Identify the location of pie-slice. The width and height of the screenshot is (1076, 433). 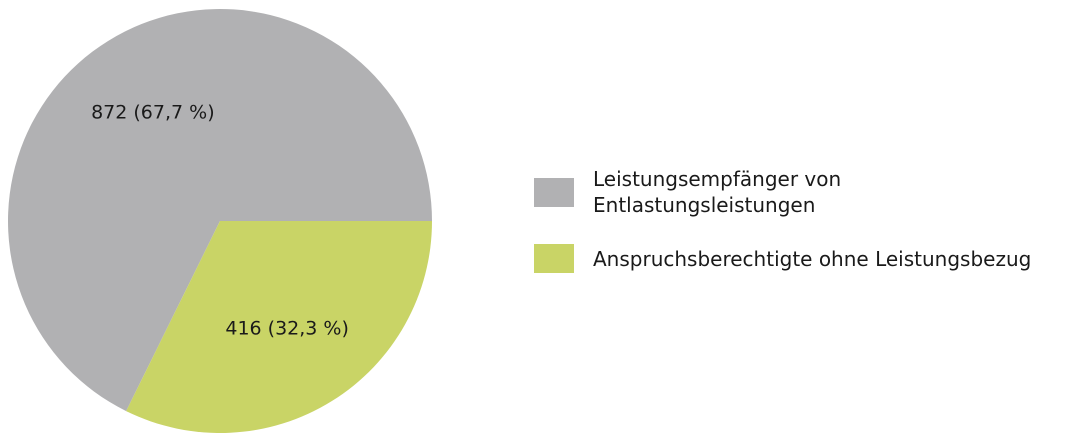
(279, 327).